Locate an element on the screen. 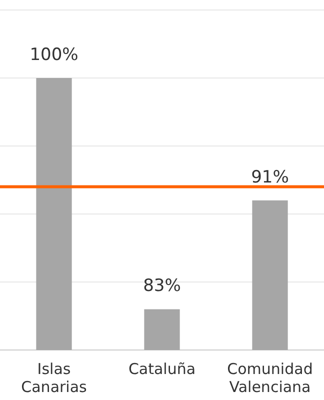  x-tick-label: Comunidad Valenciana is located at coordinates (270, 378).